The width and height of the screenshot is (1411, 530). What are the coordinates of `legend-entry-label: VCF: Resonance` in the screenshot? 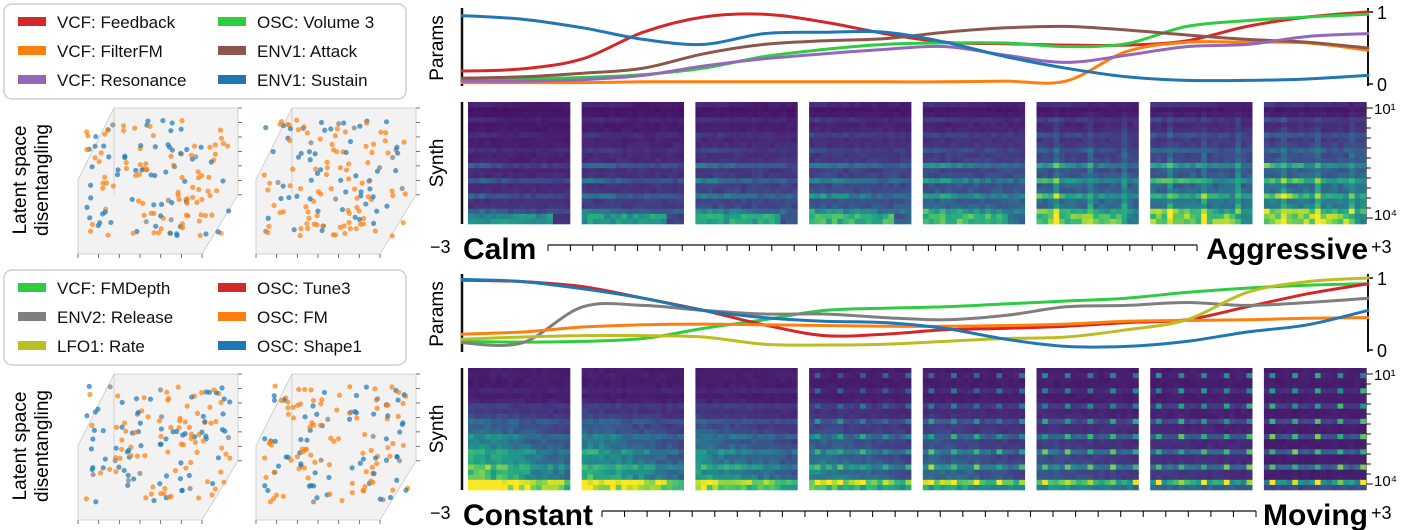 It's located at (121, 80).